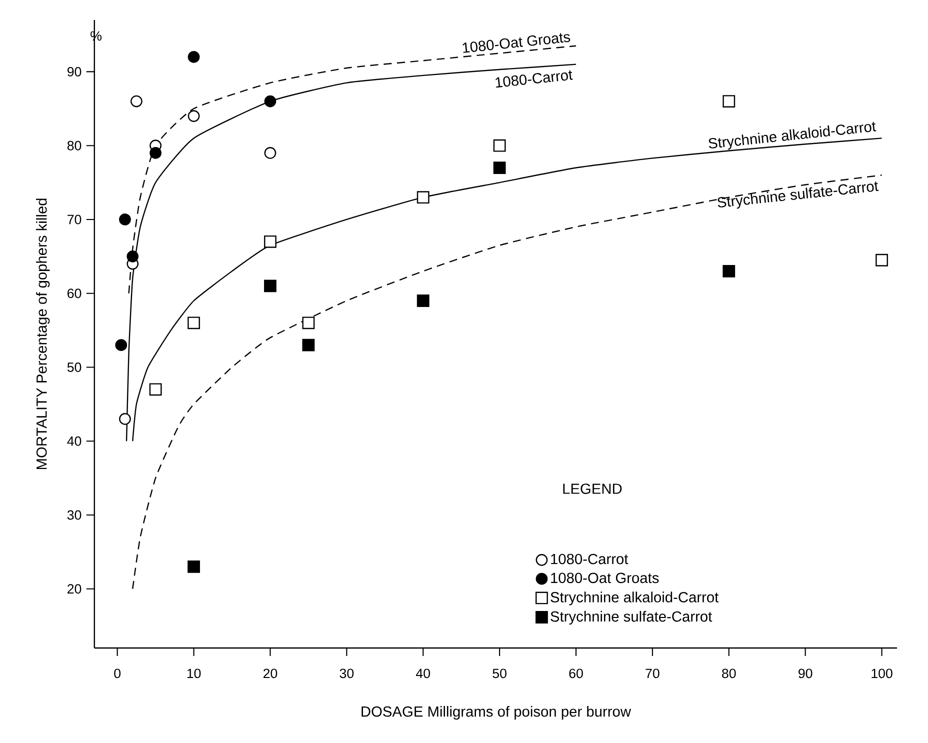 The height and width of the screenshot is (743, 928). Describe the element at coordinates (74, 72) in the screenshot. I see `y-tick-label: 90` at that location.